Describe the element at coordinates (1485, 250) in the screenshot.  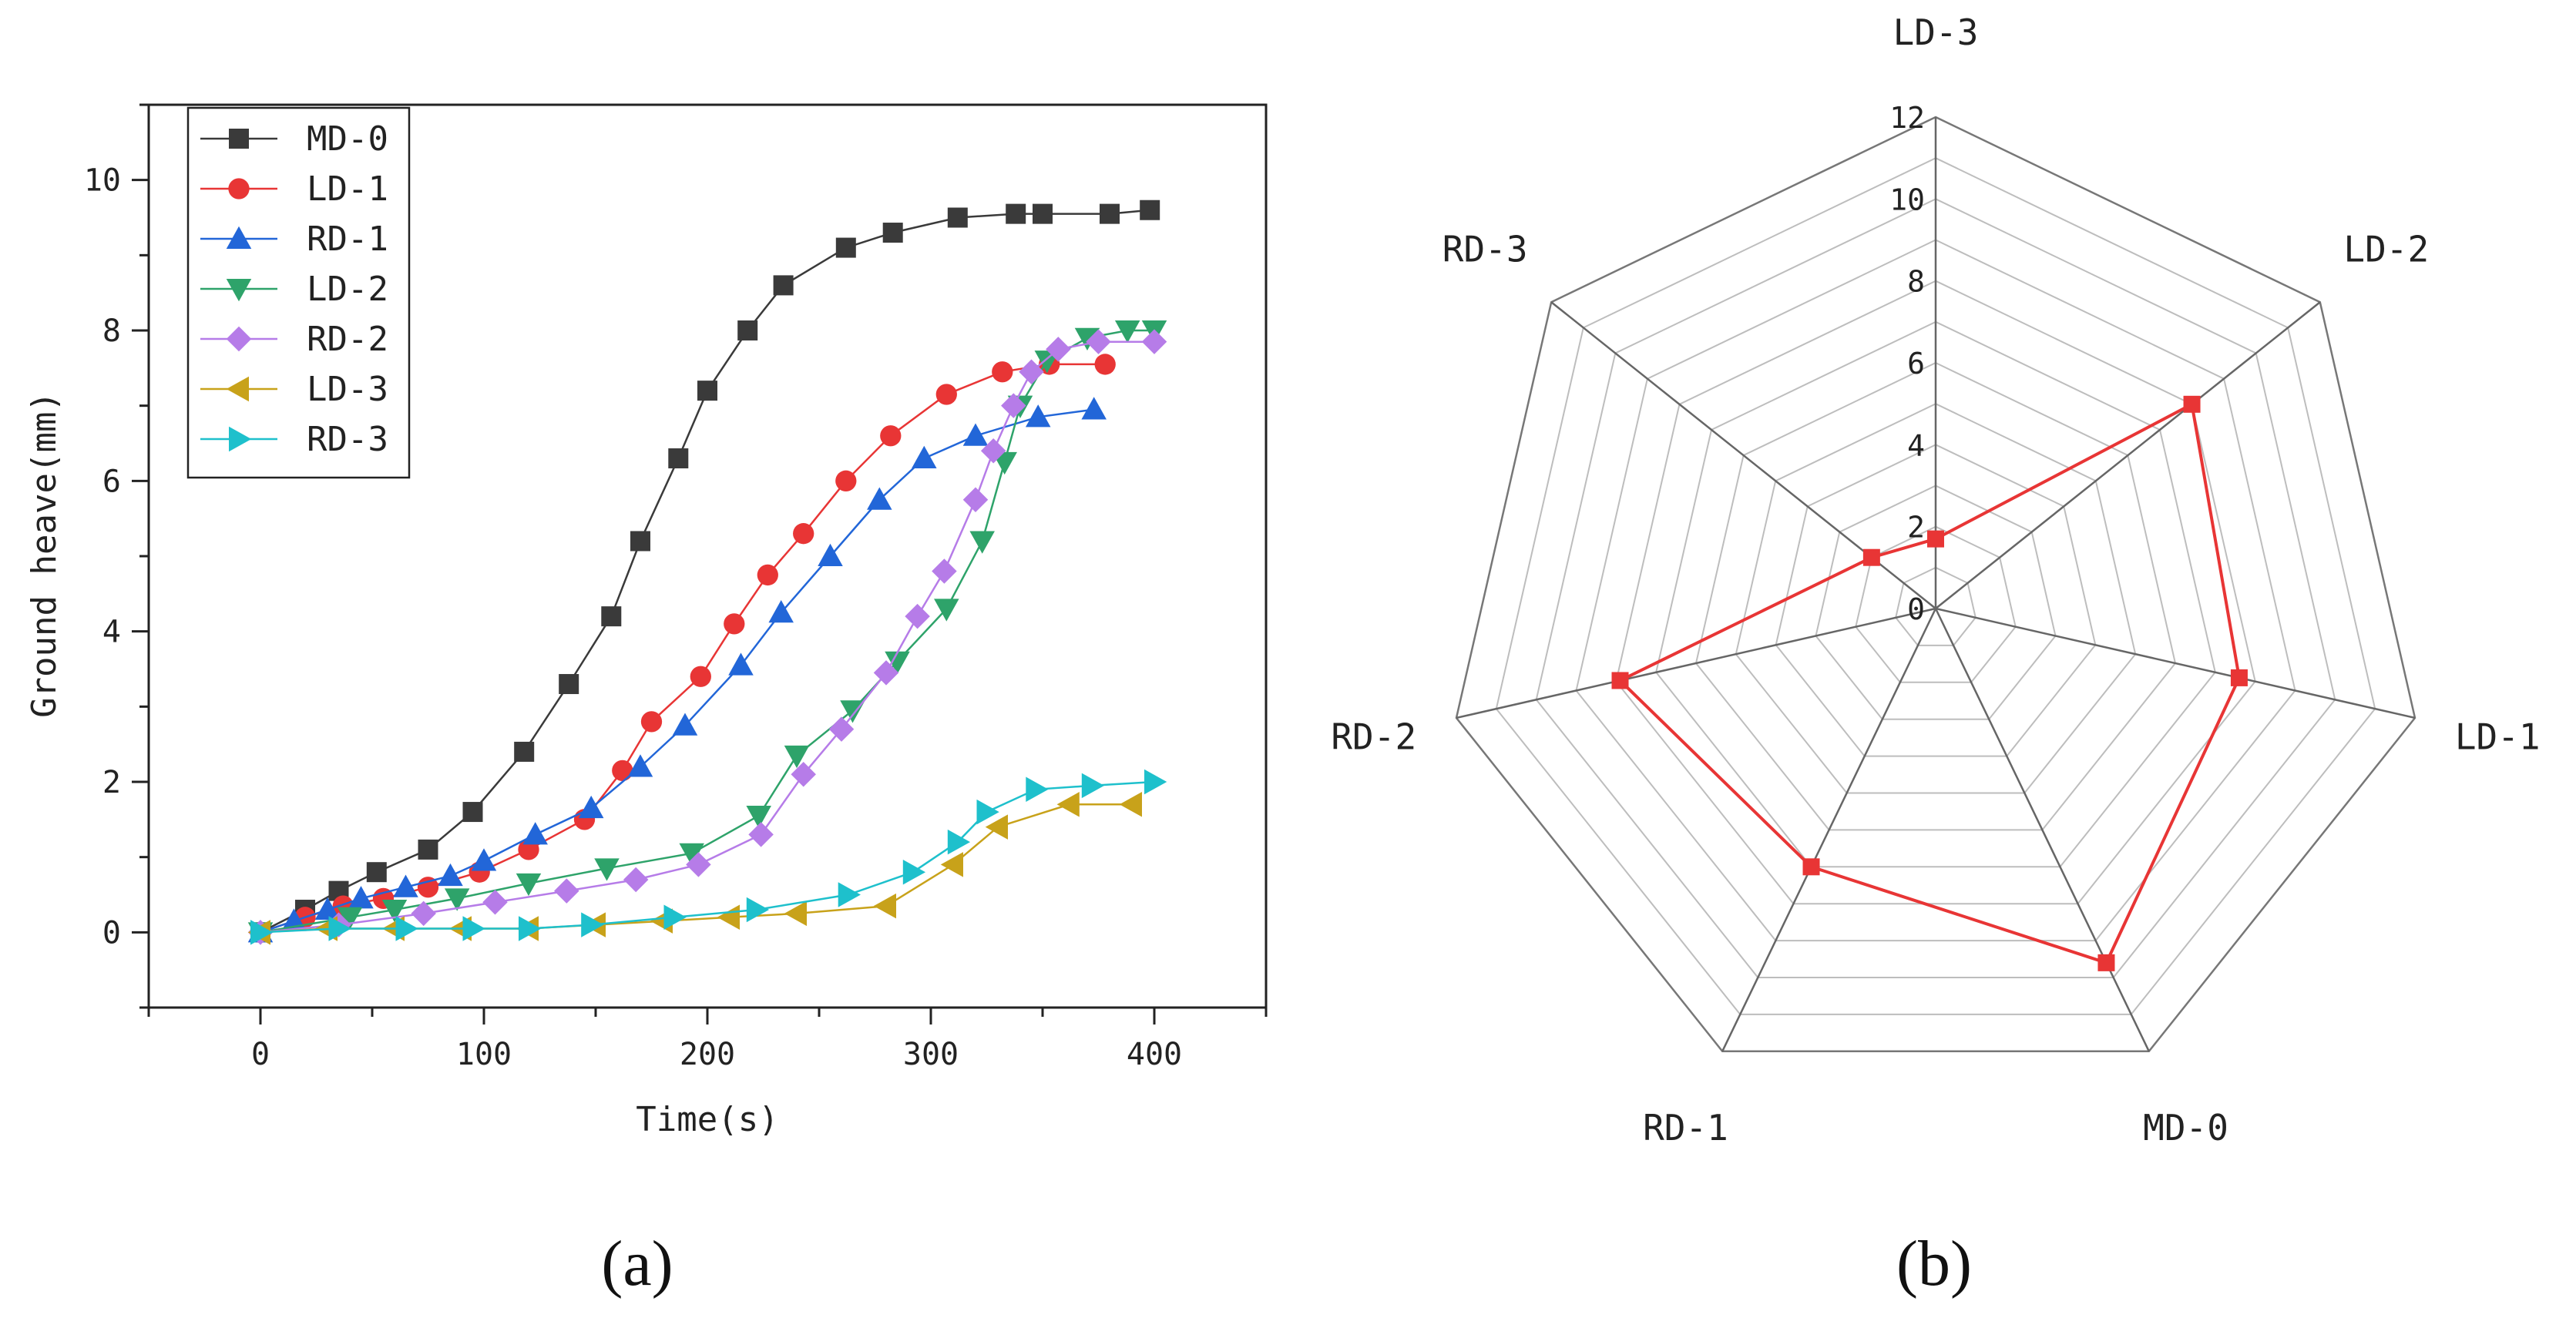
I see `radar-axis-label-rd-3: RD-3` at that location.